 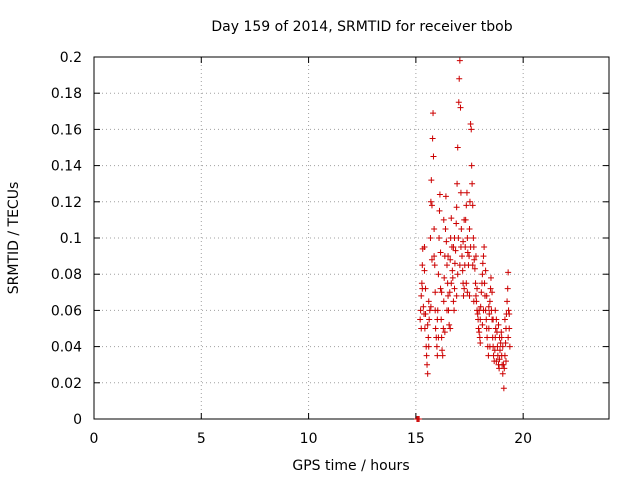 I want to click on y-tick-label: 0.06, so click(x=66, y=311).